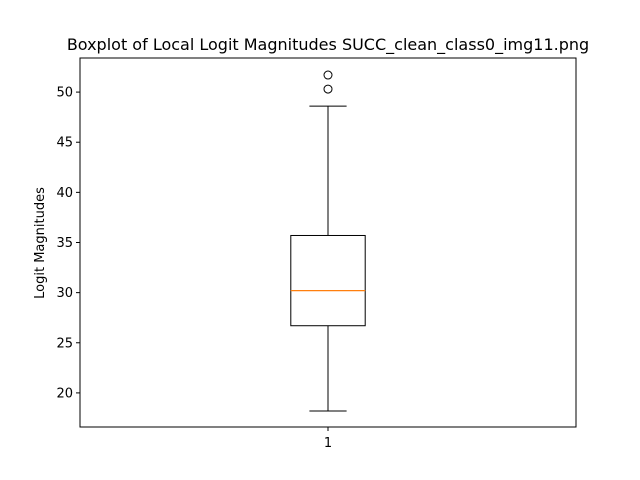  Describe the element at coordinates (64, 393) in the screenshot. I see `y-tick-label: 20` at that location.